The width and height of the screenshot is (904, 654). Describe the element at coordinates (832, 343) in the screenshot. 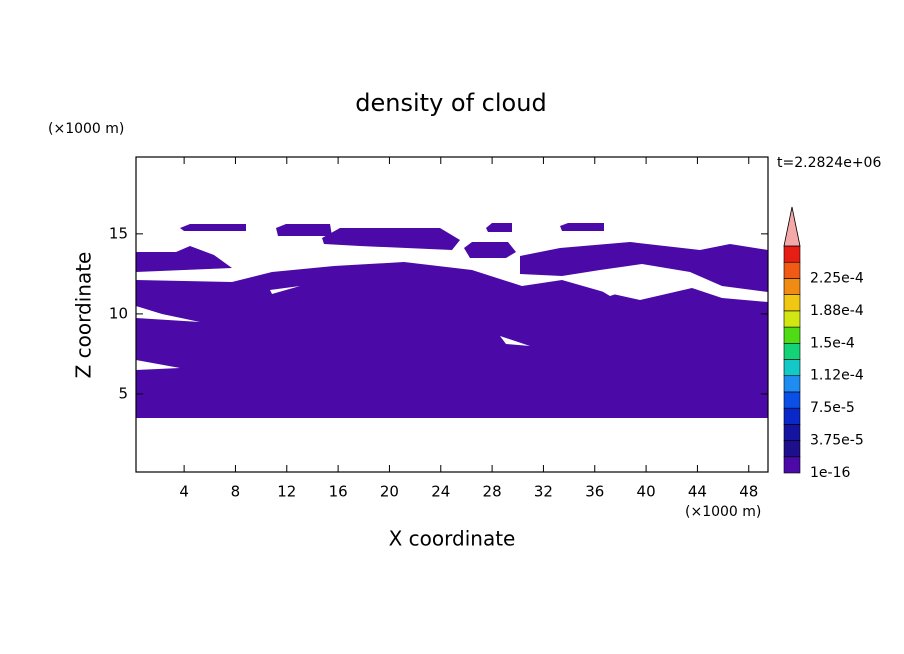

I see `colorbar-label: 1.5e-4` at that location.